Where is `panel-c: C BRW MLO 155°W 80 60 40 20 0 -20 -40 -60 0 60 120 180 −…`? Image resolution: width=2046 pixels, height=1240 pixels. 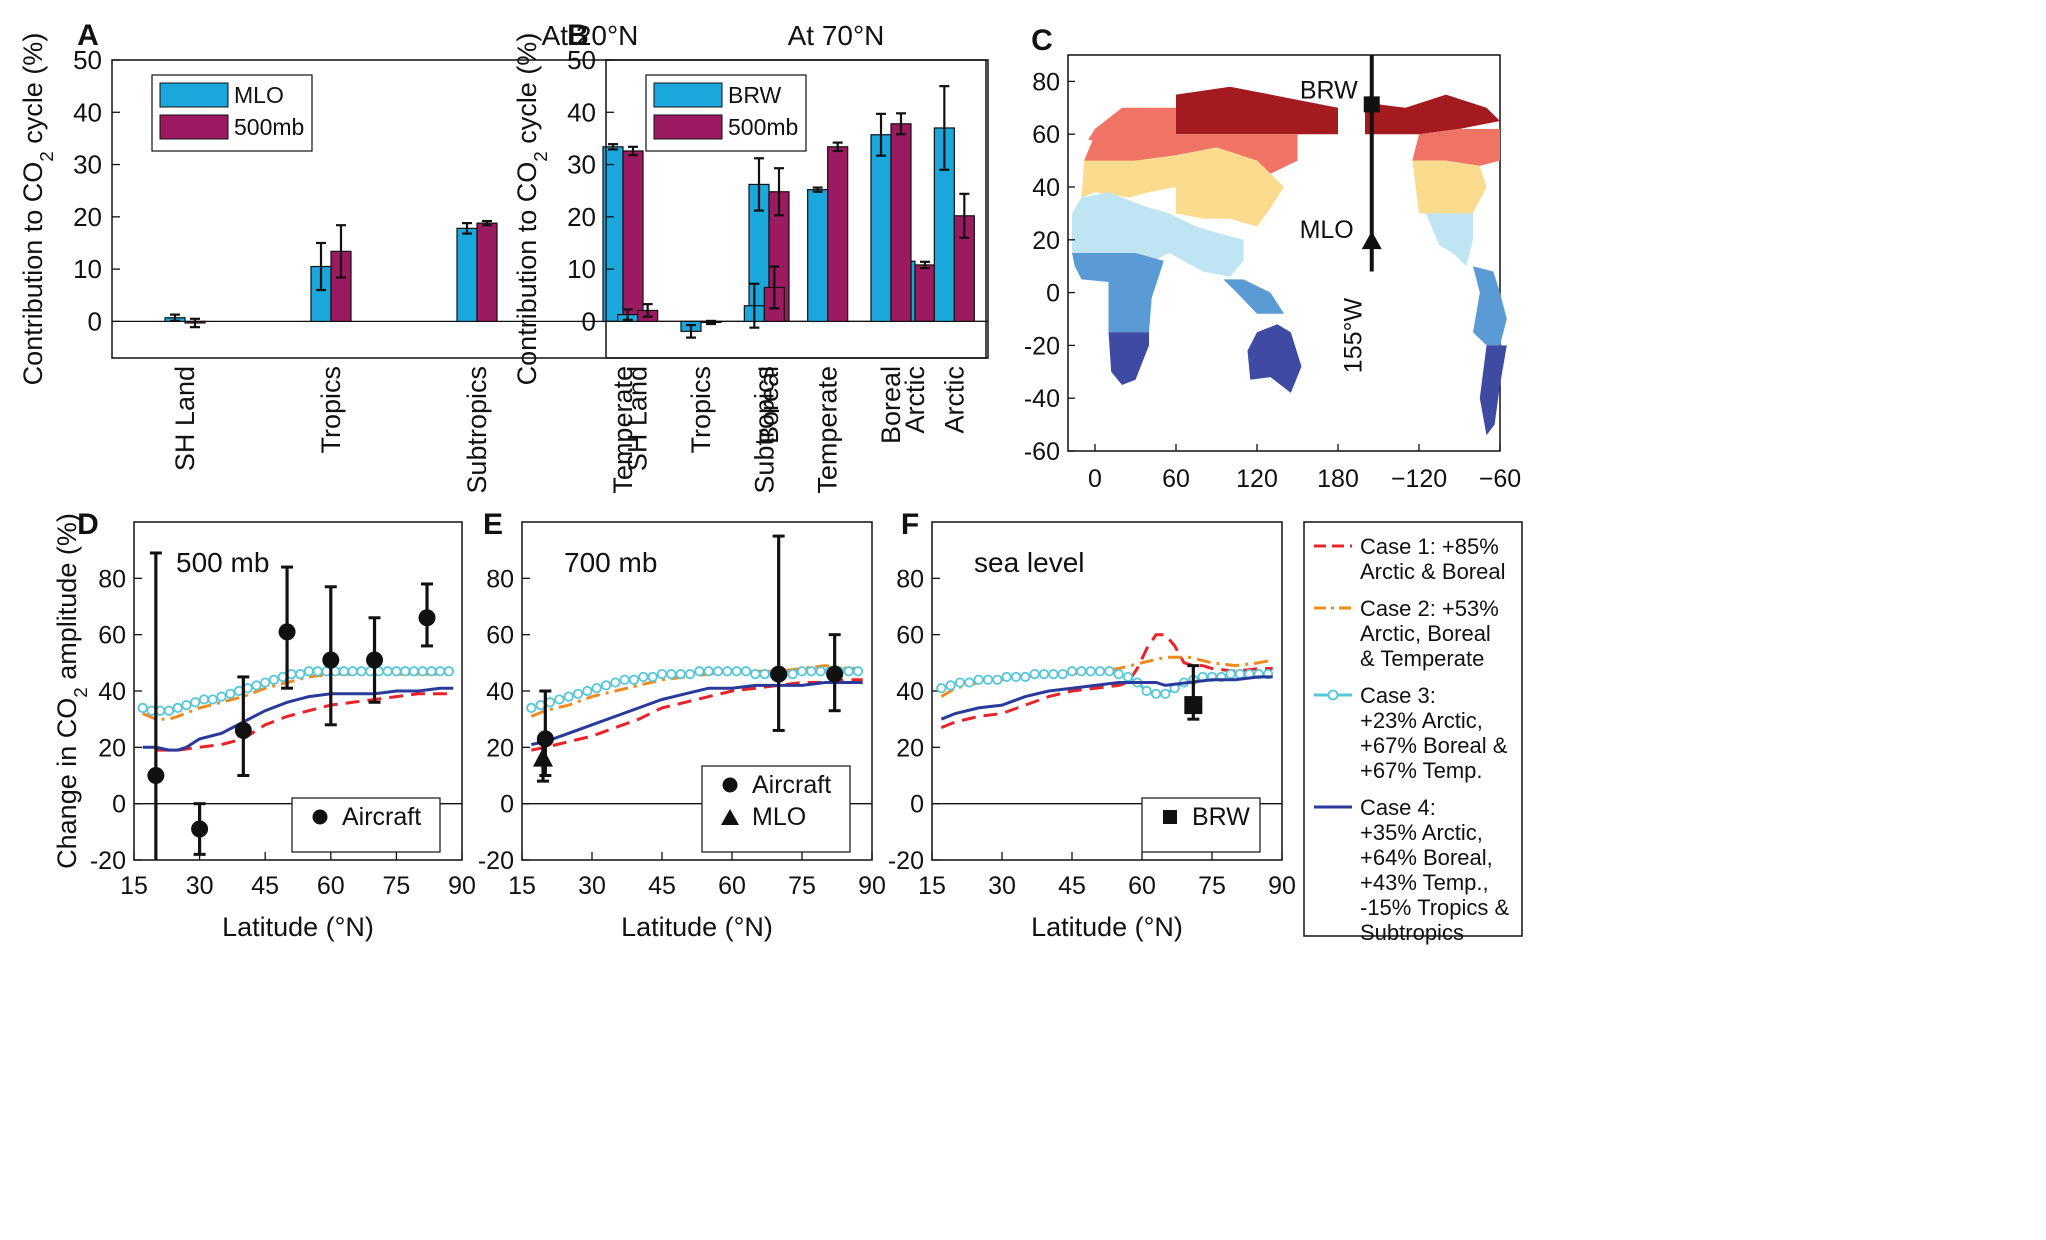
panel-c: C BRW MLO 155°W 80 60 40 20 0 -20 -40 -60 0 60 120 180 −… is located at coordinates (1272, 258).